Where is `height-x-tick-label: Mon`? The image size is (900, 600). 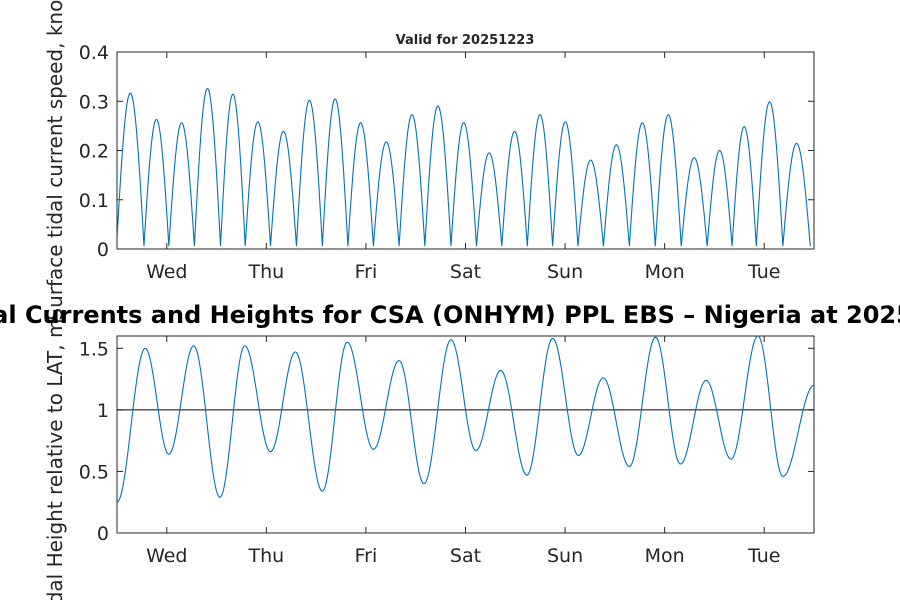
height-x-tick-label: Mon is located at coordinates (665, 556).